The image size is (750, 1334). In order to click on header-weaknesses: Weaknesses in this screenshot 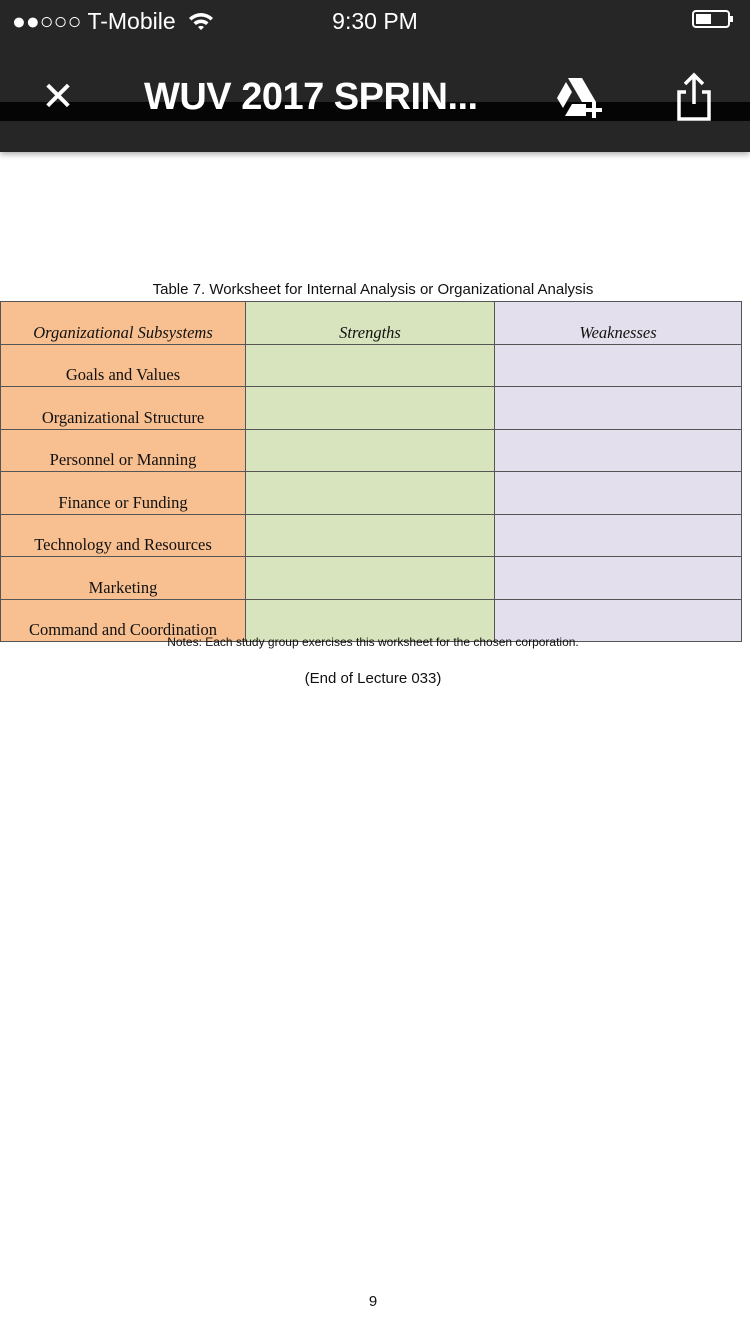, I will do `click(618, 323)`.